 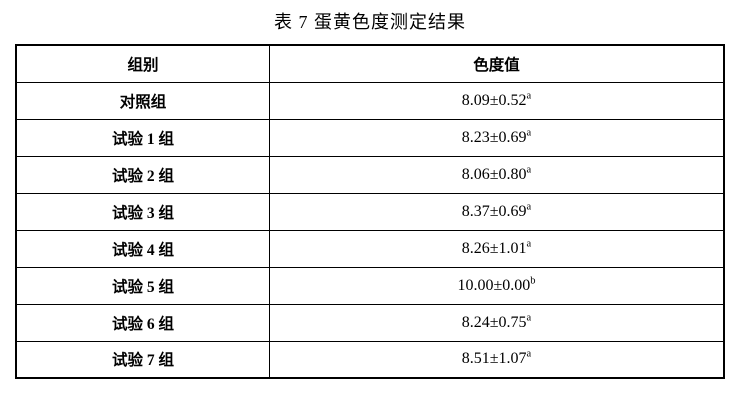 I want to click on value-cell: 8.06±0.80a, so click(x=496, y=174).